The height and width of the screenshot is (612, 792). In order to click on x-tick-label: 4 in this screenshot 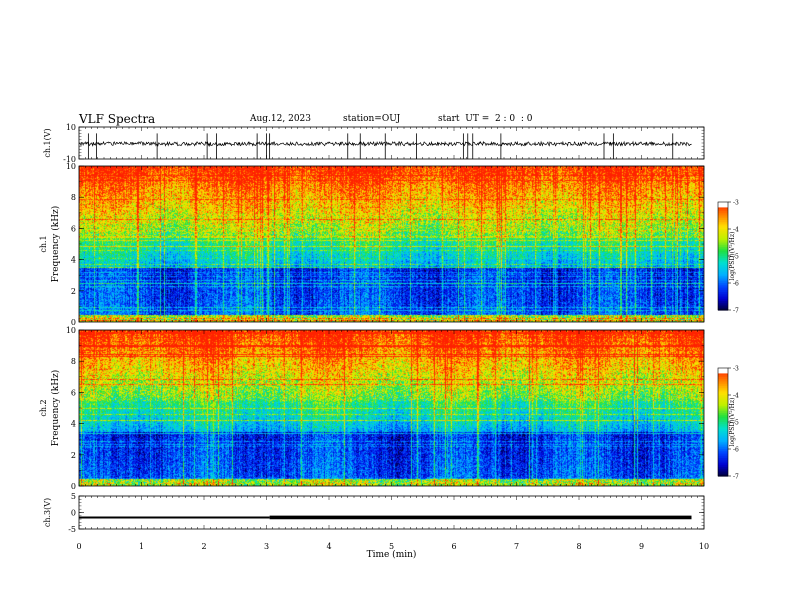, I will do `click(328, 546)`.